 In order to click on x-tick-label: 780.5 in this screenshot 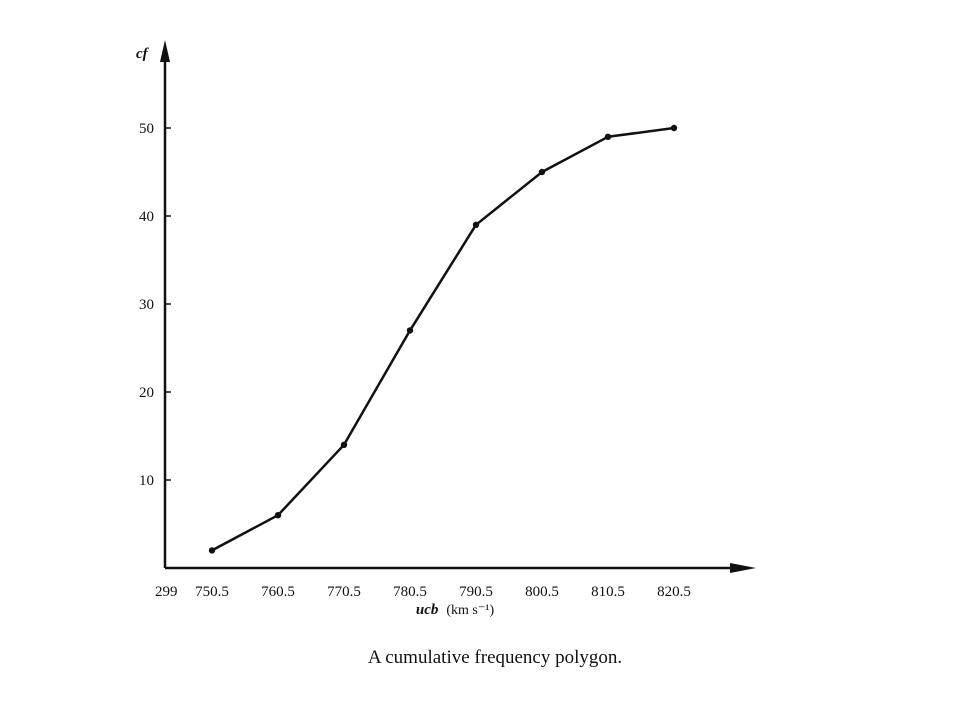, I will do `click(410, 592)`.